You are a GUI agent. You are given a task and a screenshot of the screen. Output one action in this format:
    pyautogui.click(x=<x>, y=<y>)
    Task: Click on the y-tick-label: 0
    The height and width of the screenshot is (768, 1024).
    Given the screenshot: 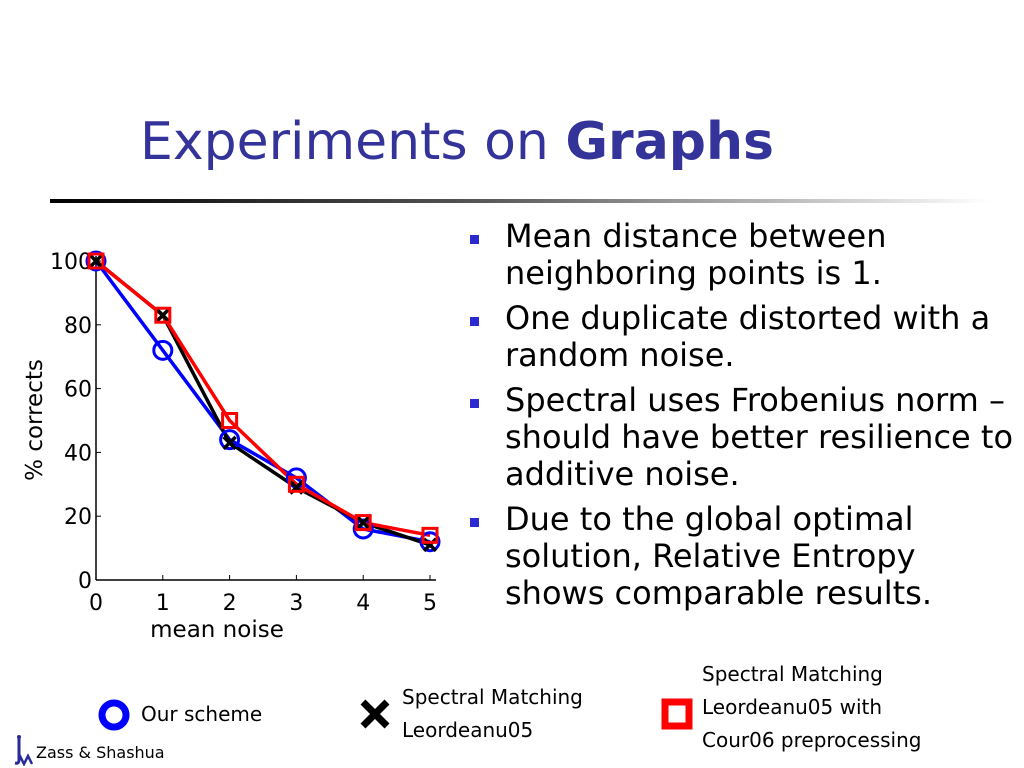 What is the action you would take?
    pyautogui.click(x=85, y=581)
    